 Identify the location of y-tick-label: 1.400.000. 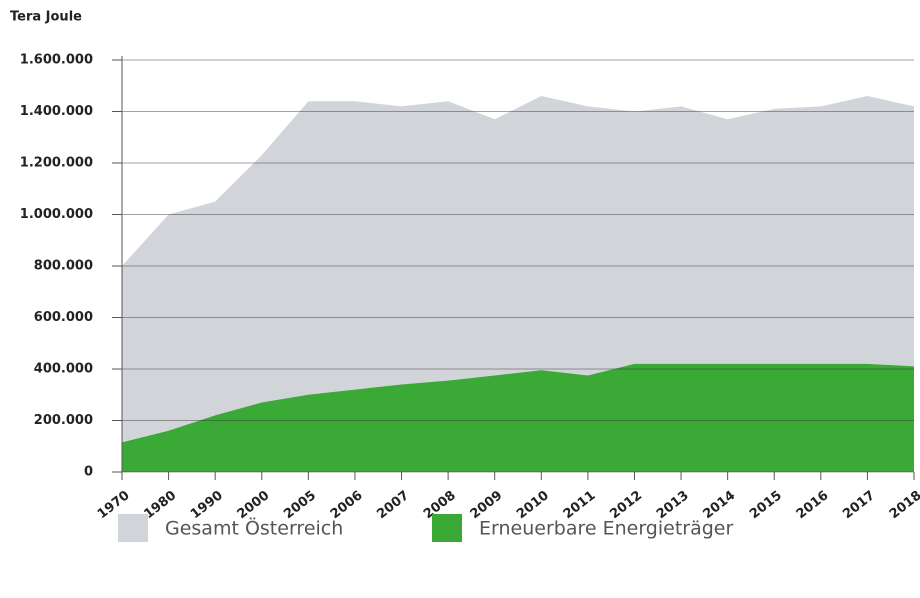
(56, 111).